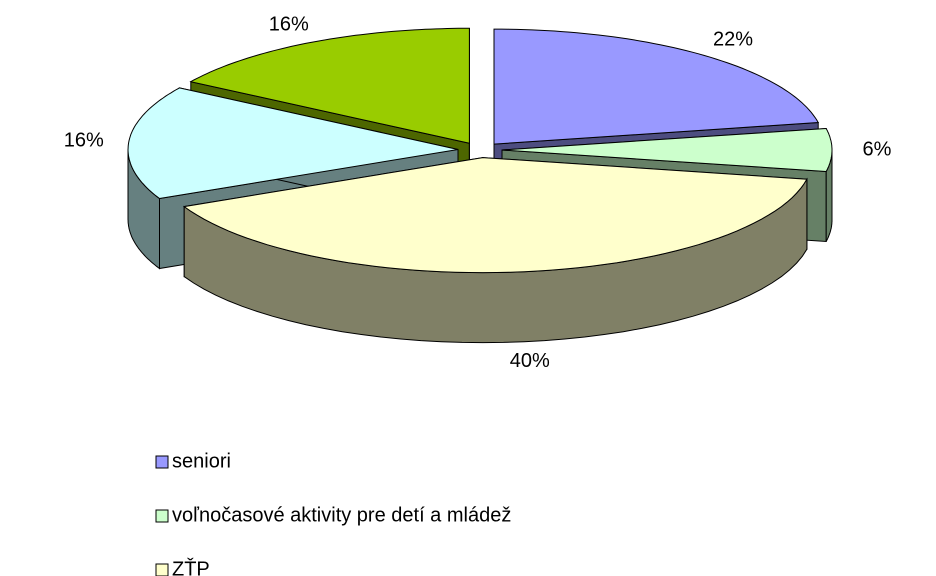 Image resolution: width=936 pixels, height=576 pixels. I want to click on legend-label: seniori, so click(201, 461).